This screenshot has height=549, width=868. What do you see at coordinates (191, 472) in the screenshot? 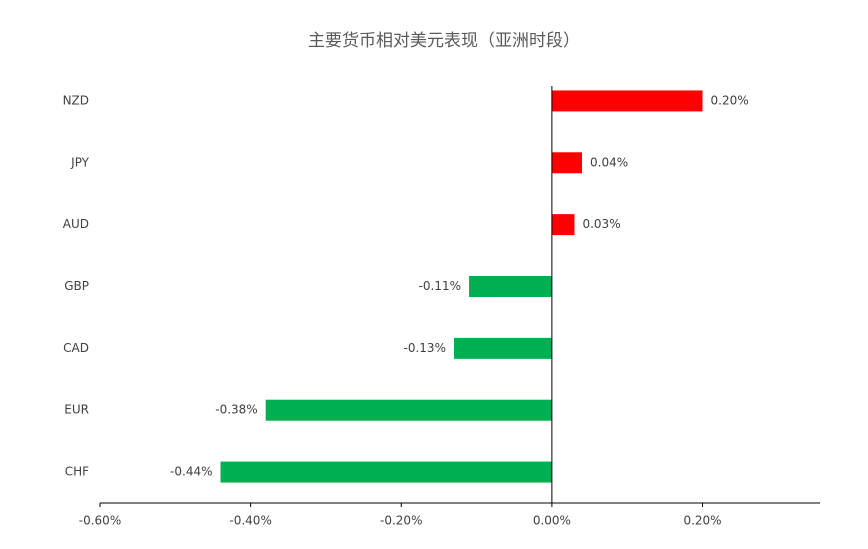
I see `value-label: -0.44%` at bounding box center [191, 472].